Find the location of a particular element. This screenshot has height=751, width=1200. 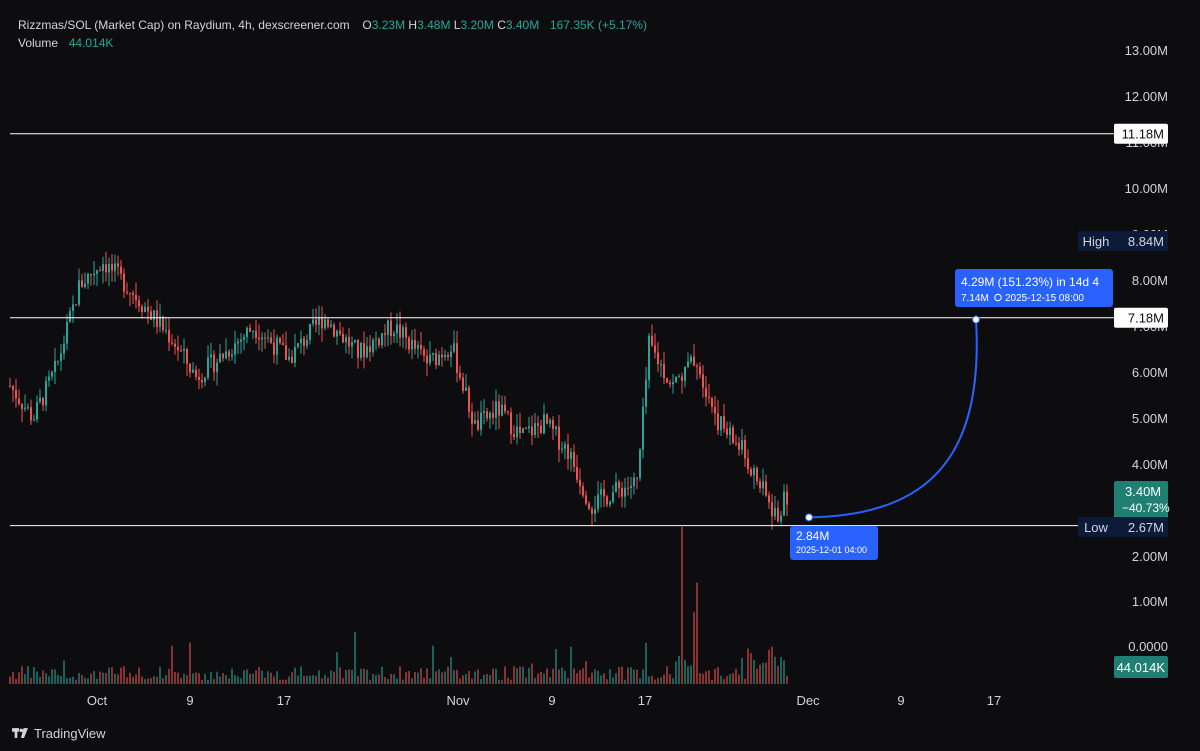

volume-label: Volume is located at coordinates (38, 43).